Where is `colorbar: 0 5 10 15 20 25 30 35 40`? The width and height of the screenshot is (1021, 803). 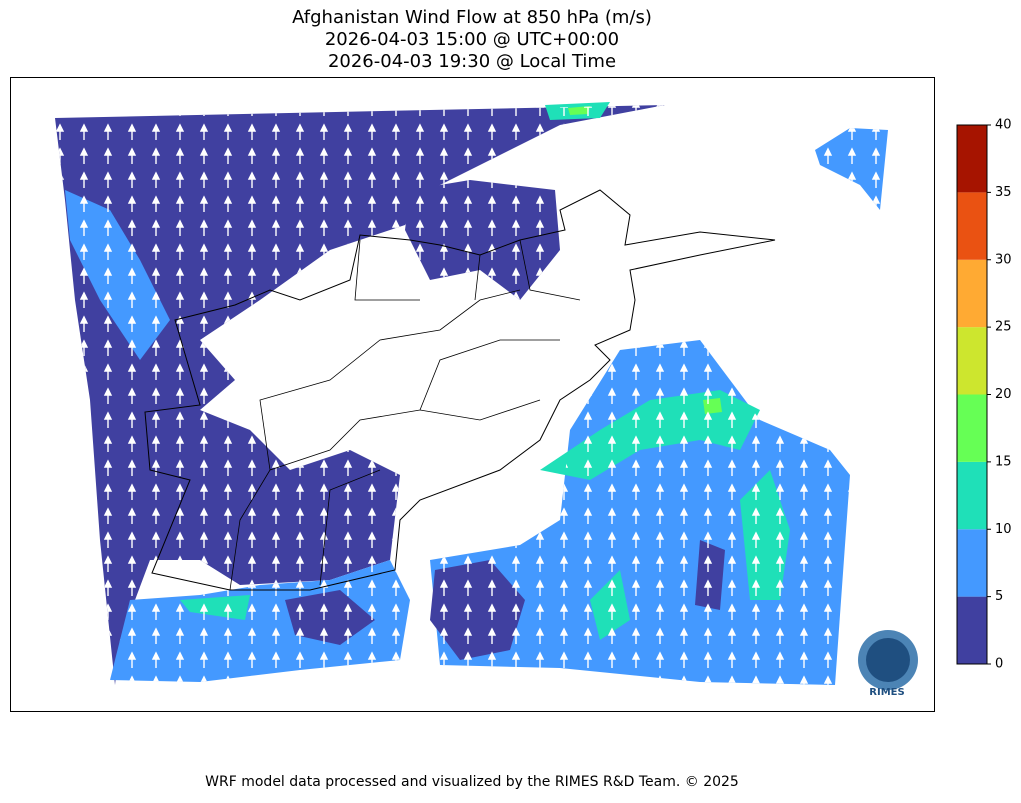
colorbar: 0 5 10 15 20 25 30 35 40 is located at coordinates (984, 395).